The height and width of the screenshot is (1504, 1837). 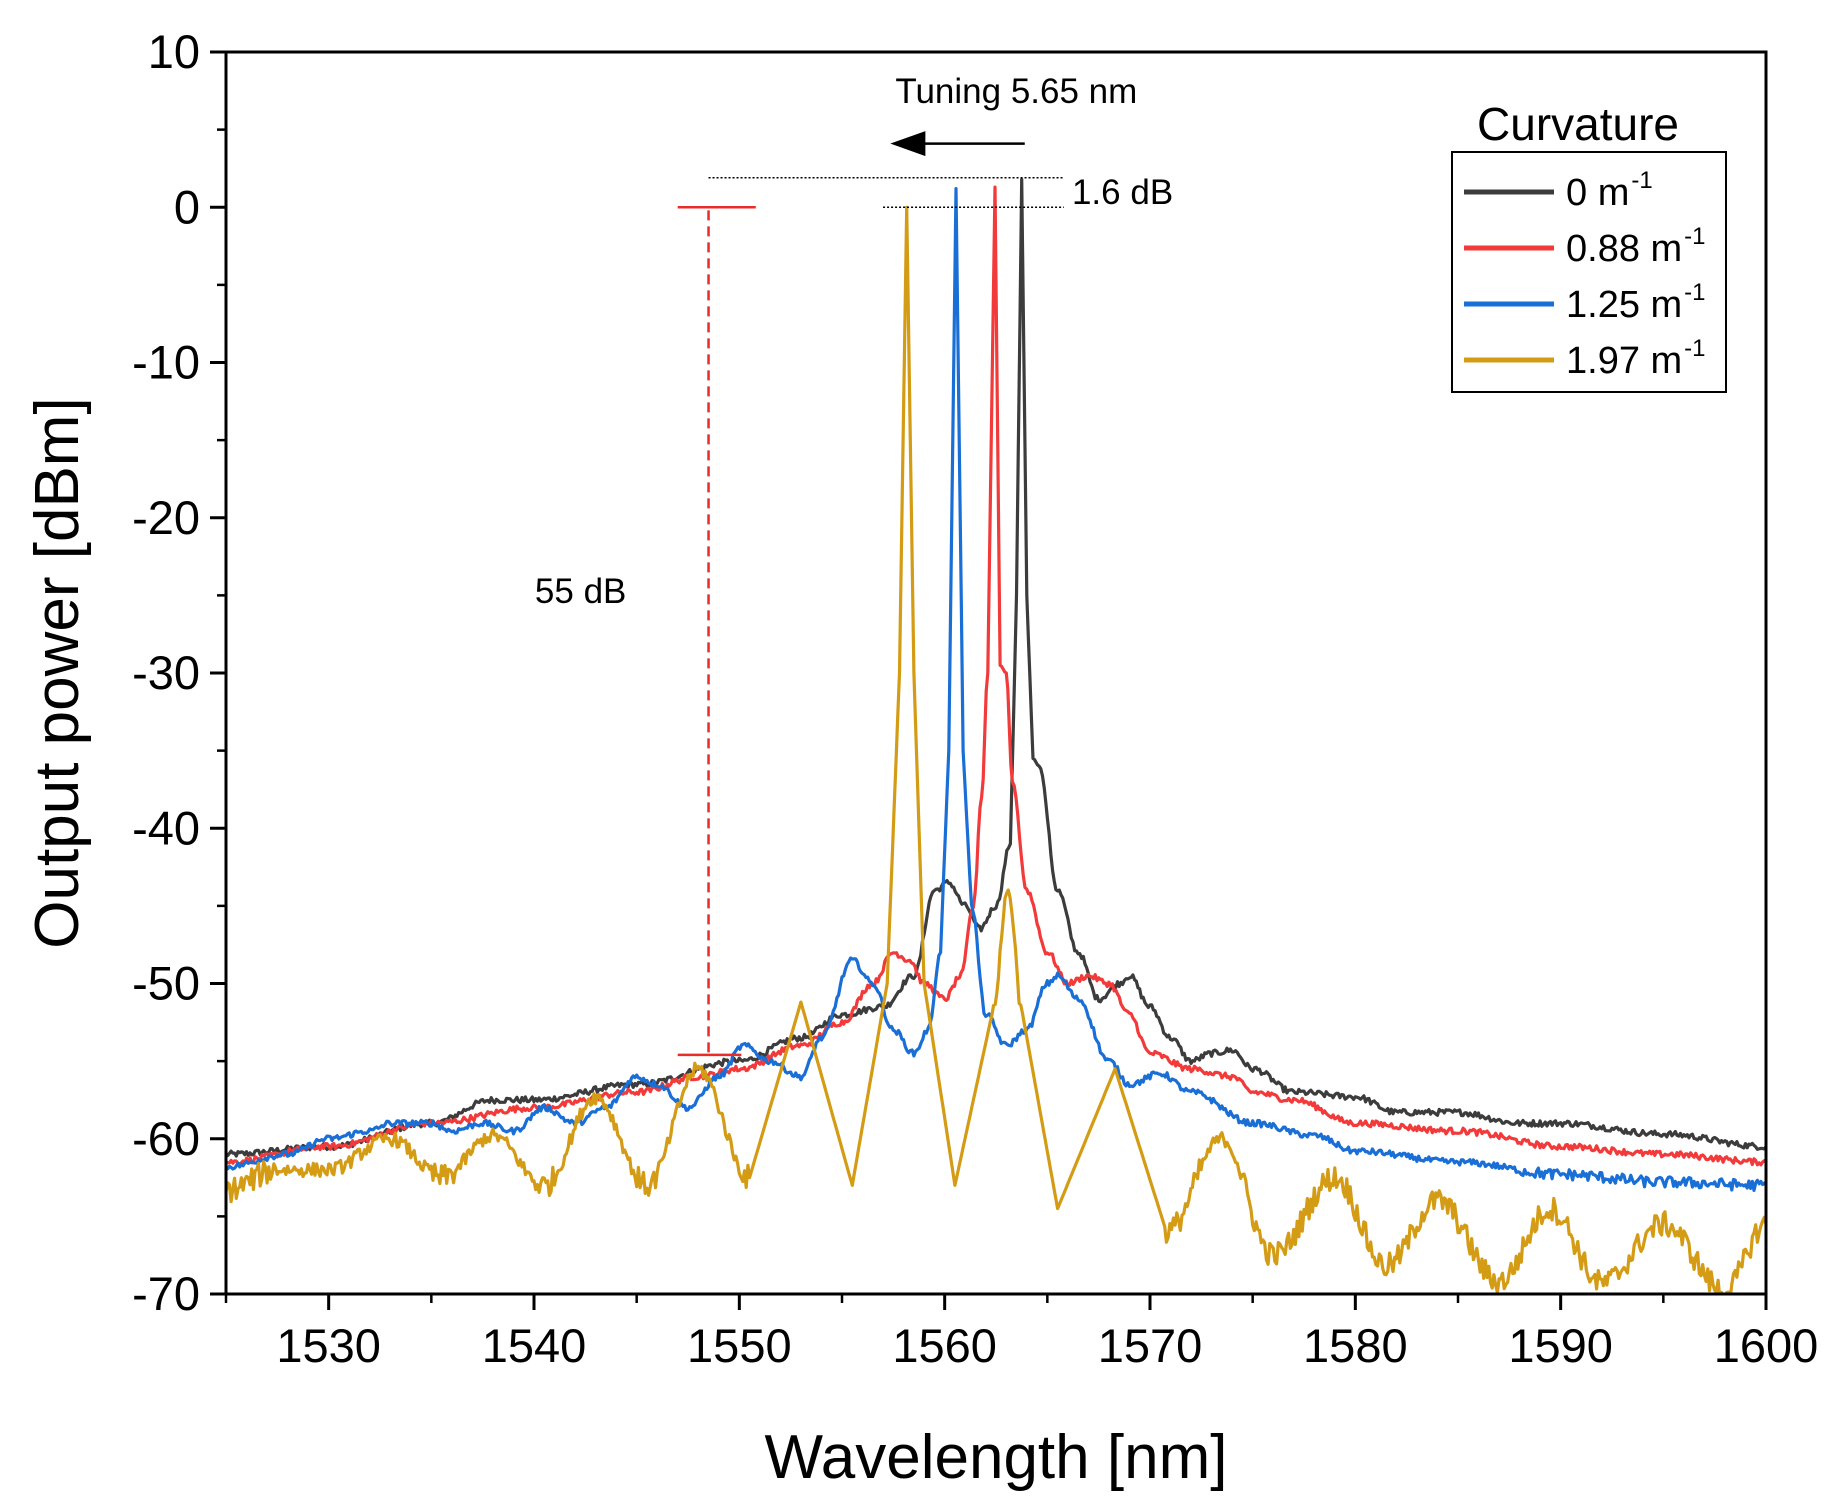 I want to click on y-tick-label-6: -50, so click(x=166, y=983).